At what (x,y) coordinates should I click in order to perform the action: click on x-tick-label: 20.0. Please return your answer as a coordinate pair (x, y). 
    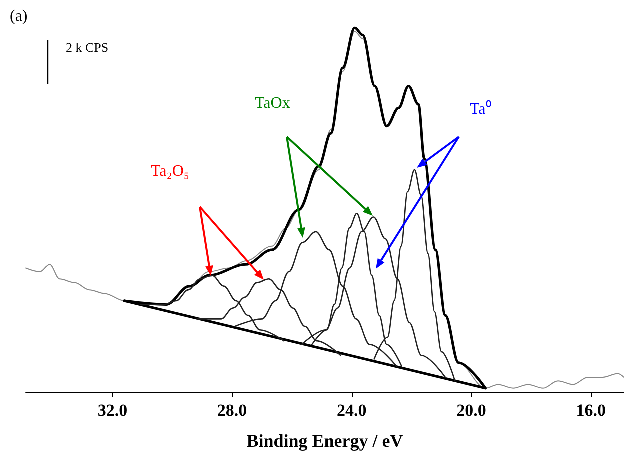
    Looking at the image, I should click on (471, 410).